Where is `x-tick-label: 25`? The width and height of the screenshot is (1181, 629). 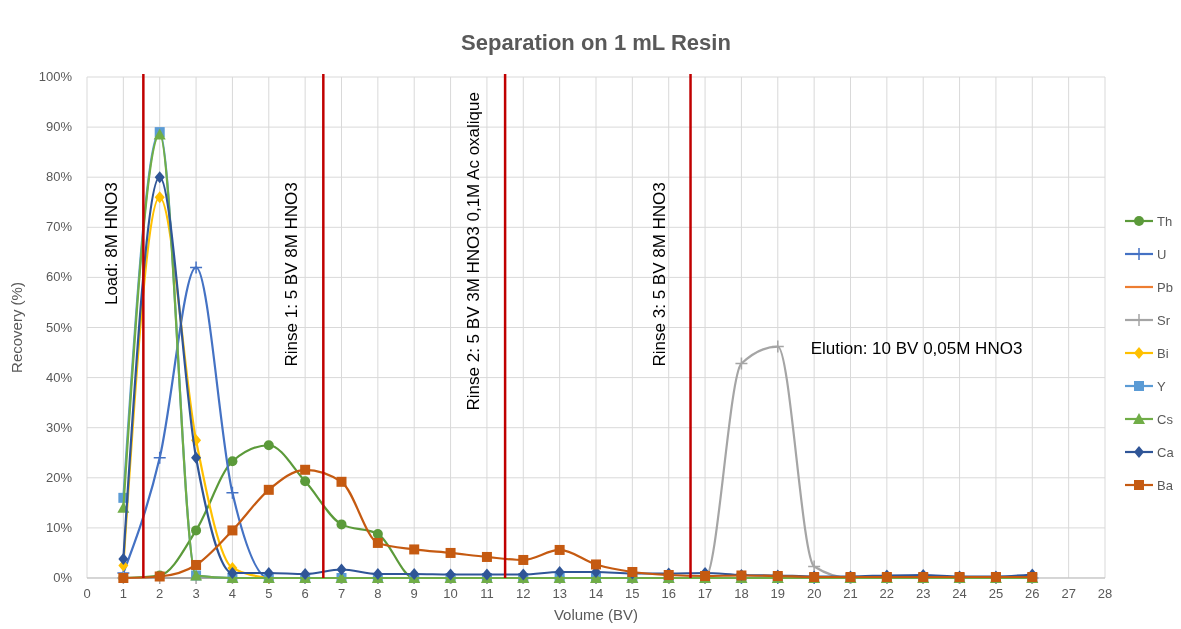
x-tick-label: 25 is located at coordinates (996, 593).